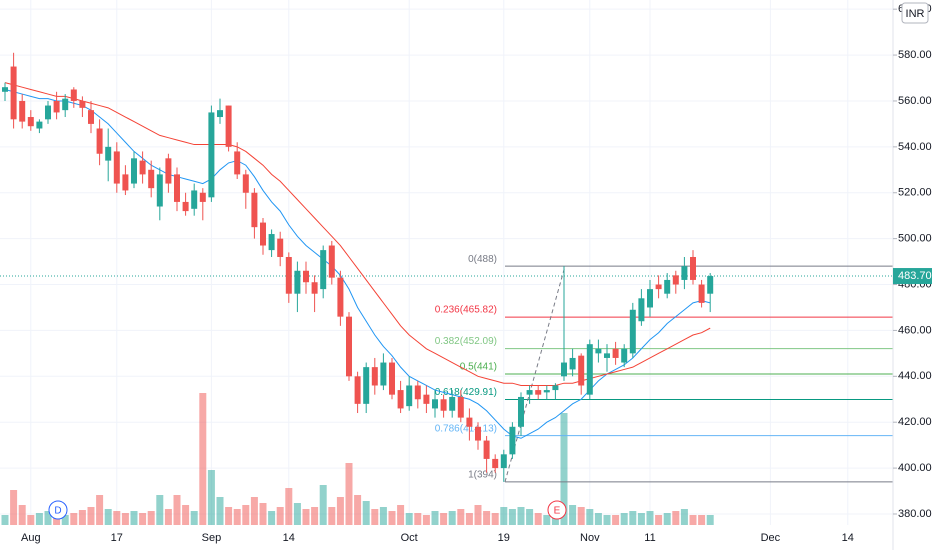  I want to click on event-label: E, so click(557, 511).